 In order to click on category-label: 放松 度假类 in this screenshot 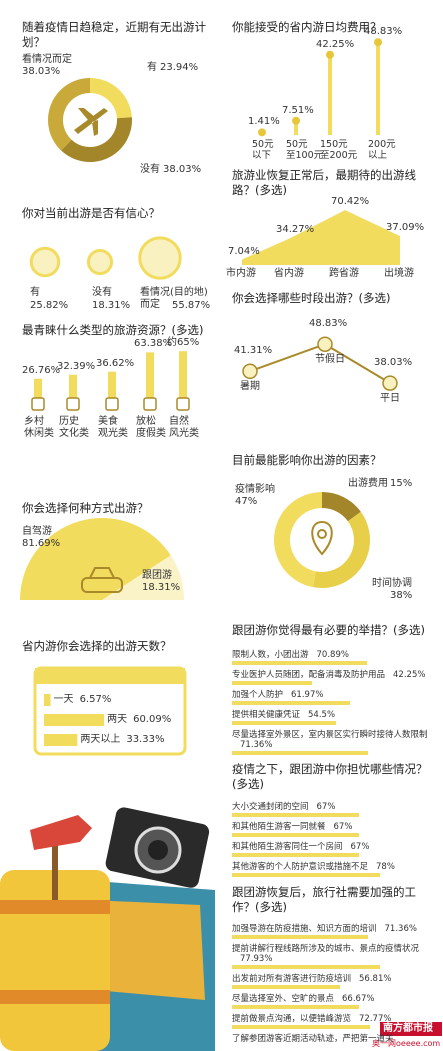, I will do `click(151, 427)`.